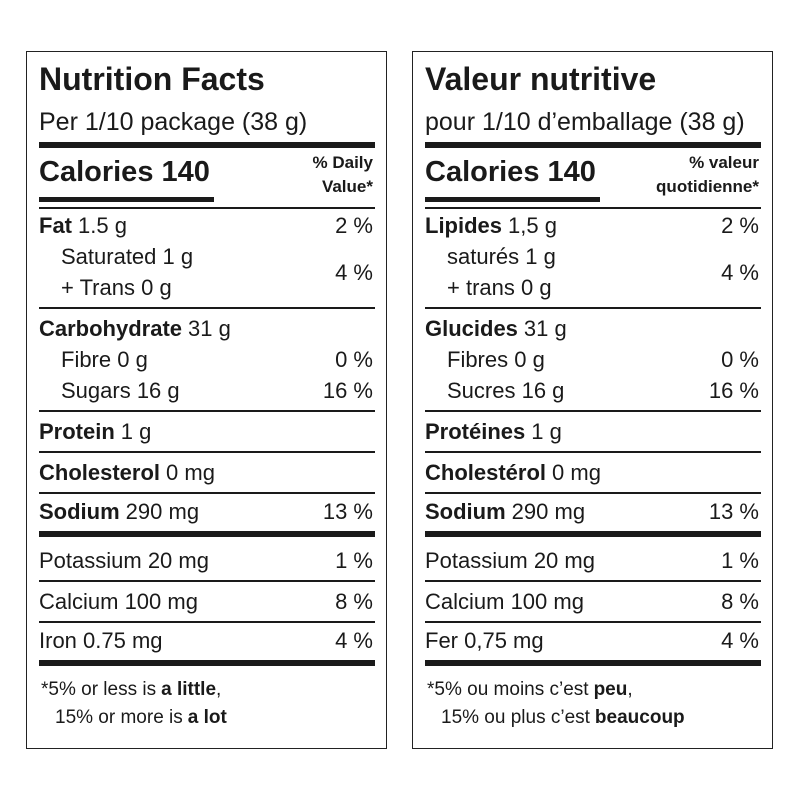  What do you see at coordinates (530, 689) in the screenshot?
I see `footnote-line: *5% ou moins c’est peu,` at bounding box center [530, 689].